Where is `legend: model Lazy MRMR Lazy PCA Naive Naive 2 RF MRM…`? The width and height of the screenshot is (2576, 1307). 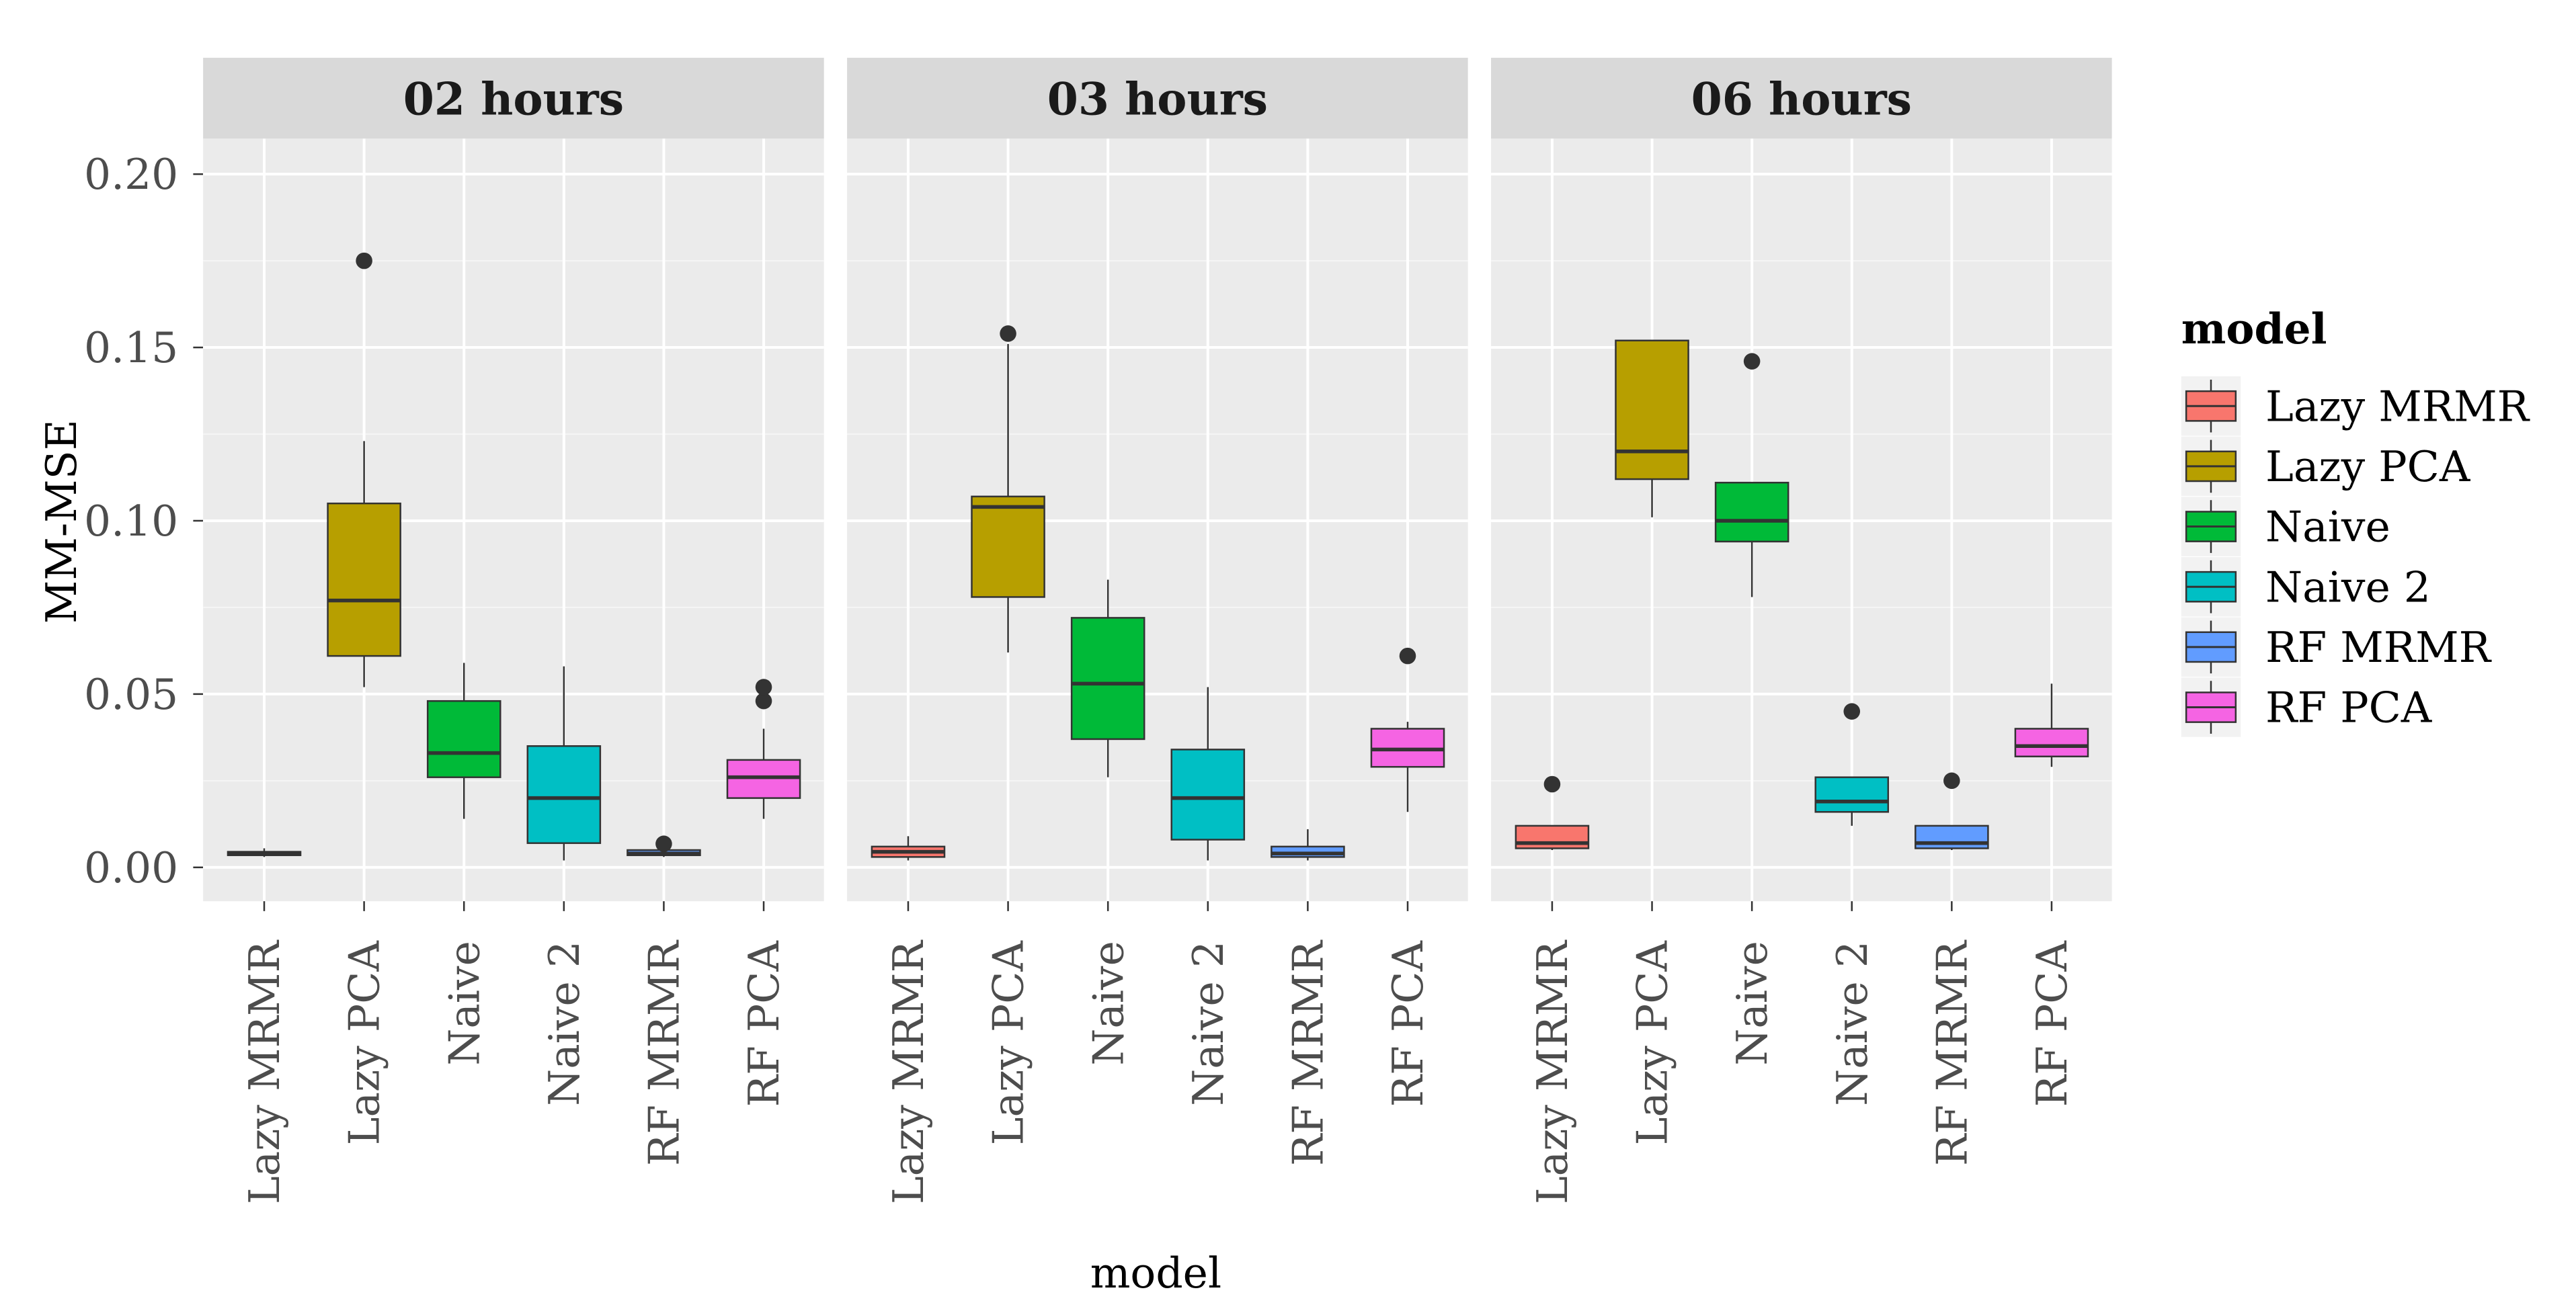
legend: model Lazy MRMR Lazy PCA Naive Naive 2 RF MRM… is located at coordinates (2355, 520).